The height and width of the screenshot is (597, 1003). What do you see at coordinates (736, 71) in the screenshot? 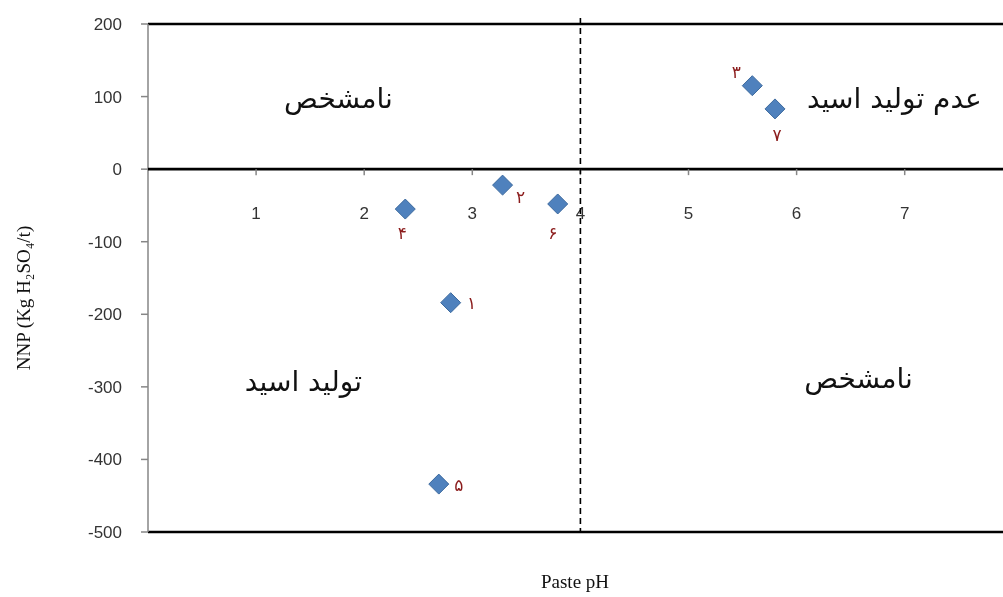
I see `annotation: ۳` at bounding box center [736, 71].